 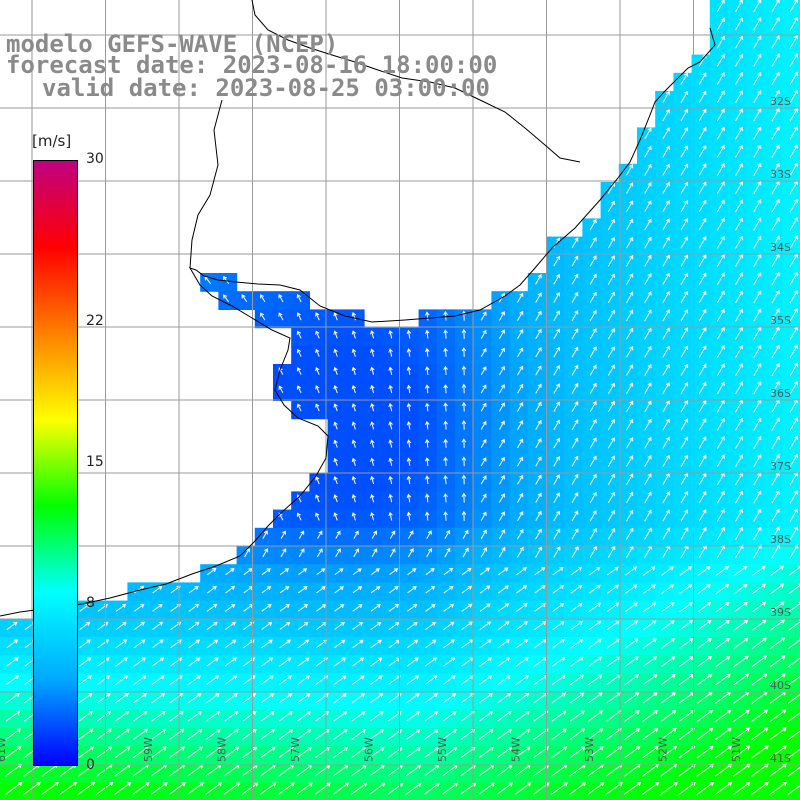 What do you see at coordinates (95, 462) in the screenshot?
I see `colorbar-tick-label: 15` at bounding box center [95, 462].